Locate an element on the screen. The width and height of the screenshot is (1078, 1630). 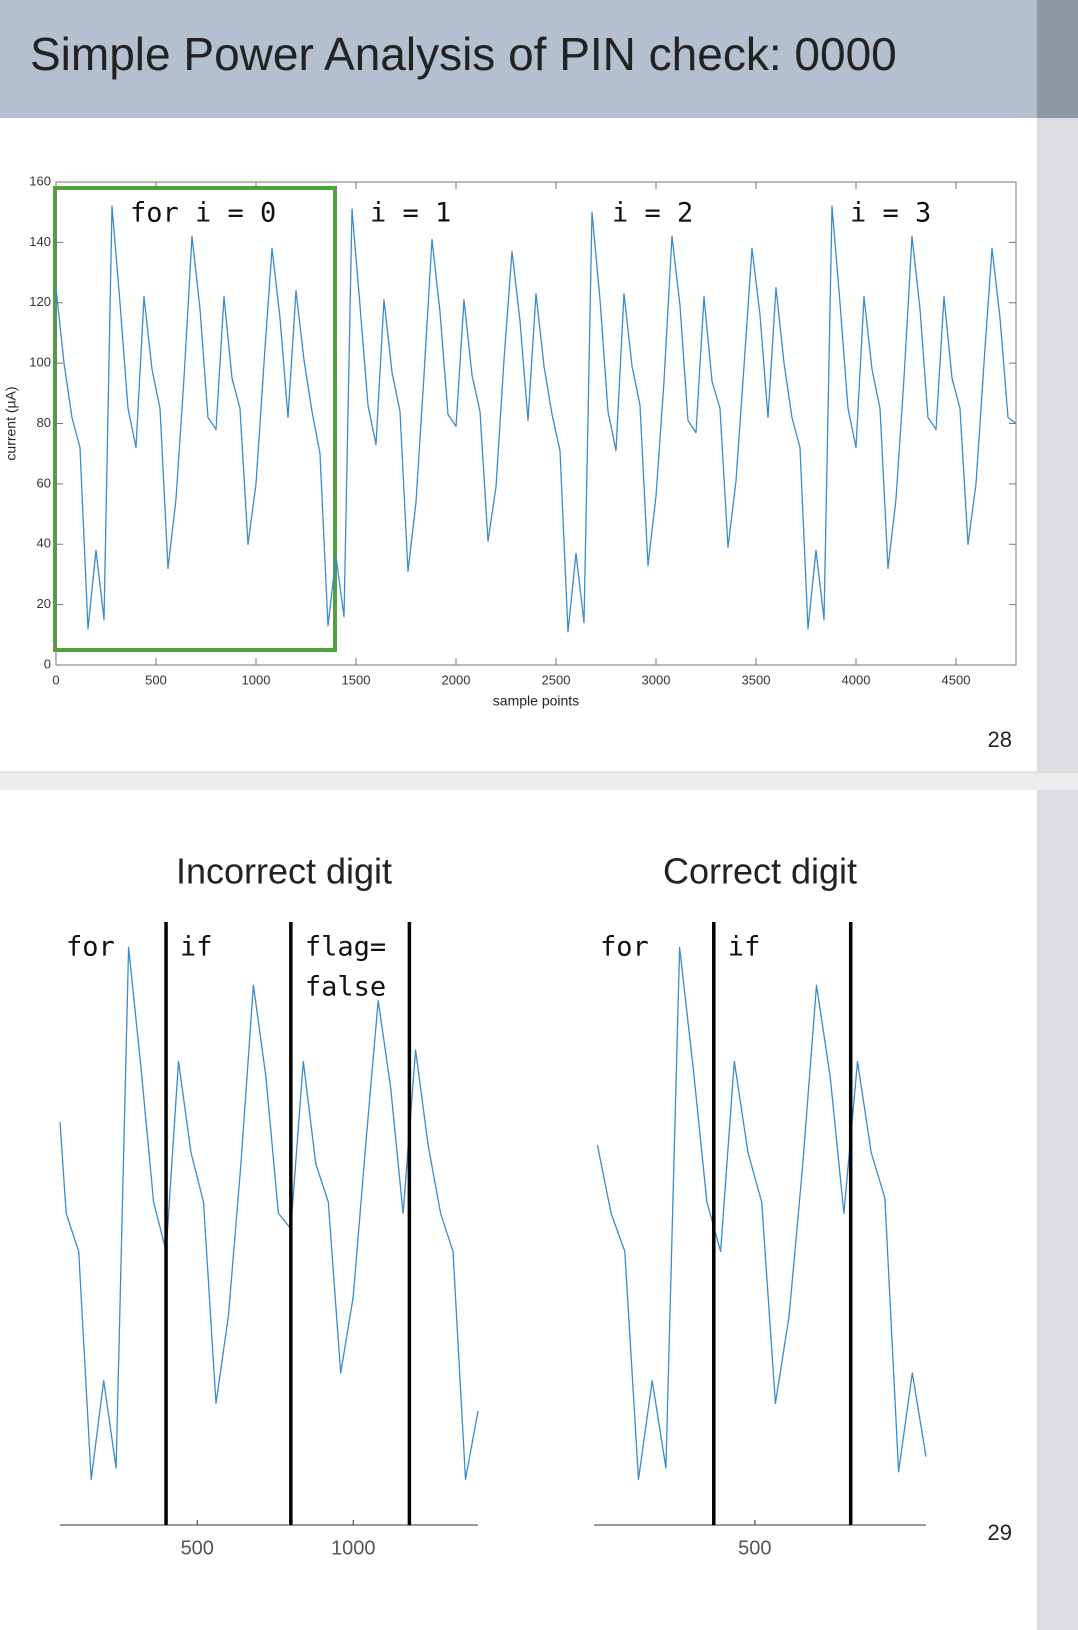
x-tick-label: 0 is located at coordinates (55, 679).